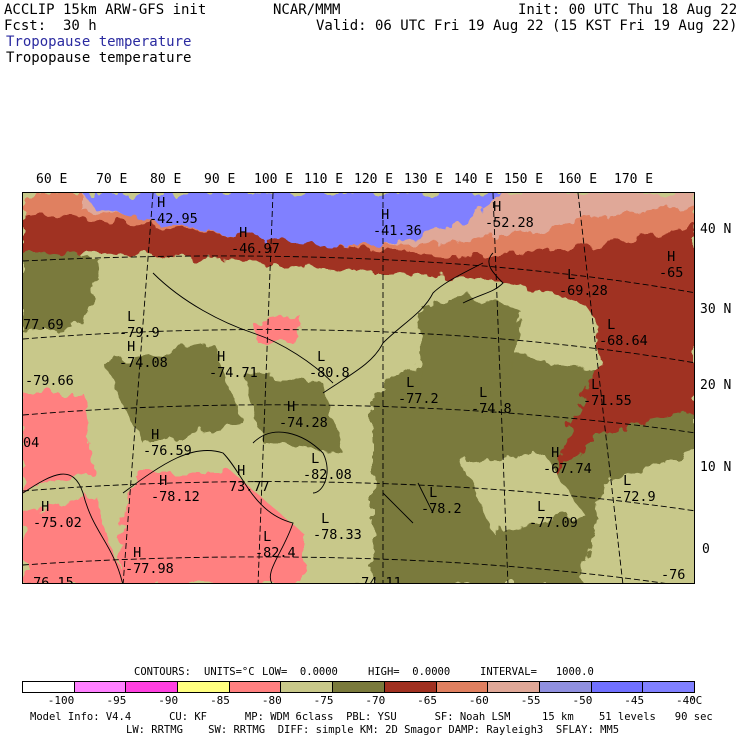  I want to click on extremum-label: H -74.08, so click(143, 355).